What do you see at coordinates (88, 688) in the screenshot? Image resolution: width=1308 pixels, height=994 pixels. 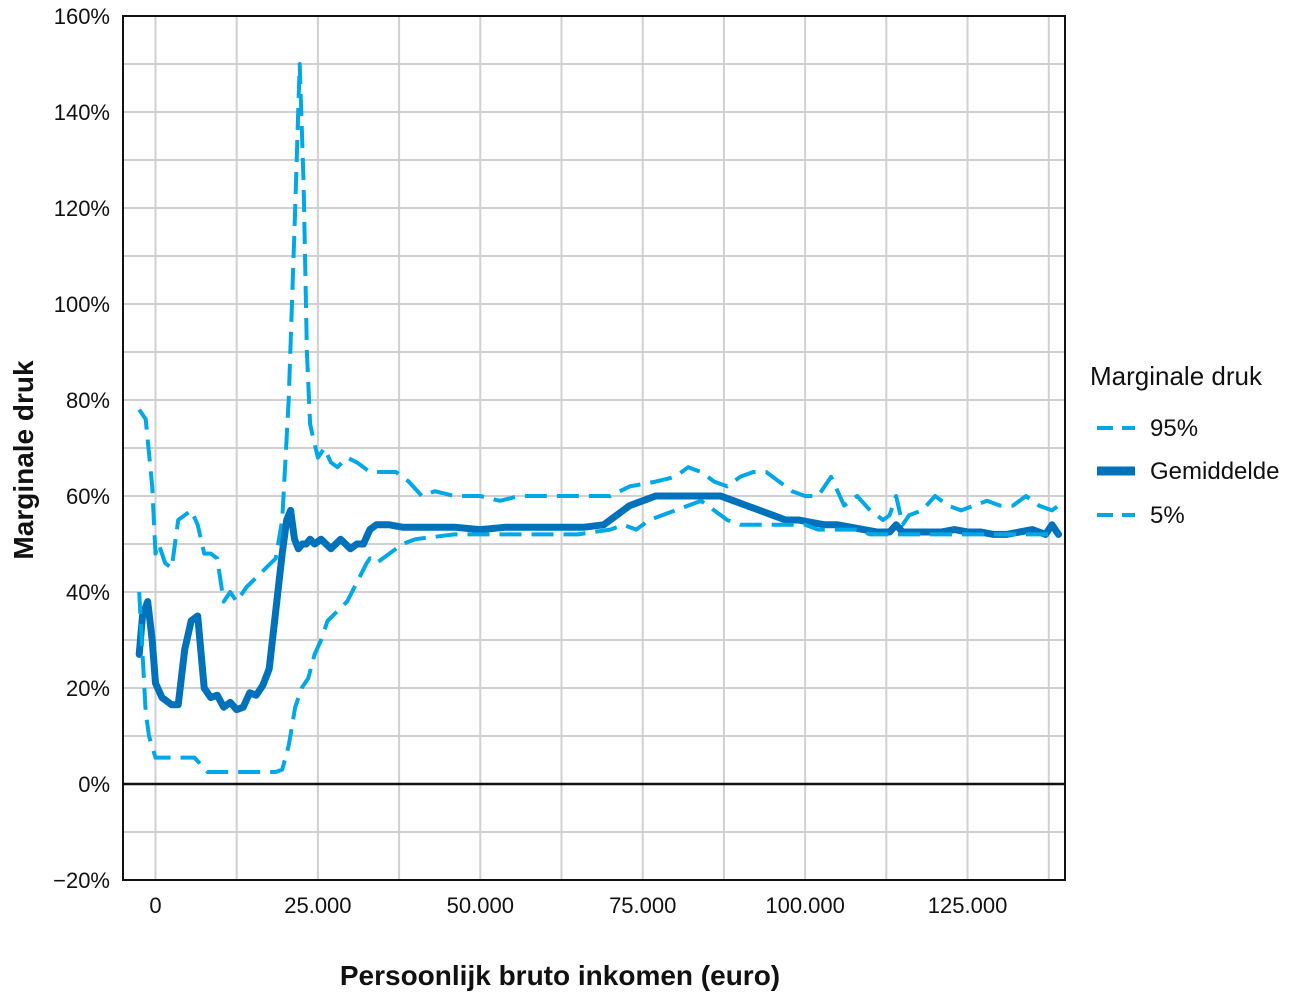 I see `y-tick-label: 20%` at bounding box center [88, 688].